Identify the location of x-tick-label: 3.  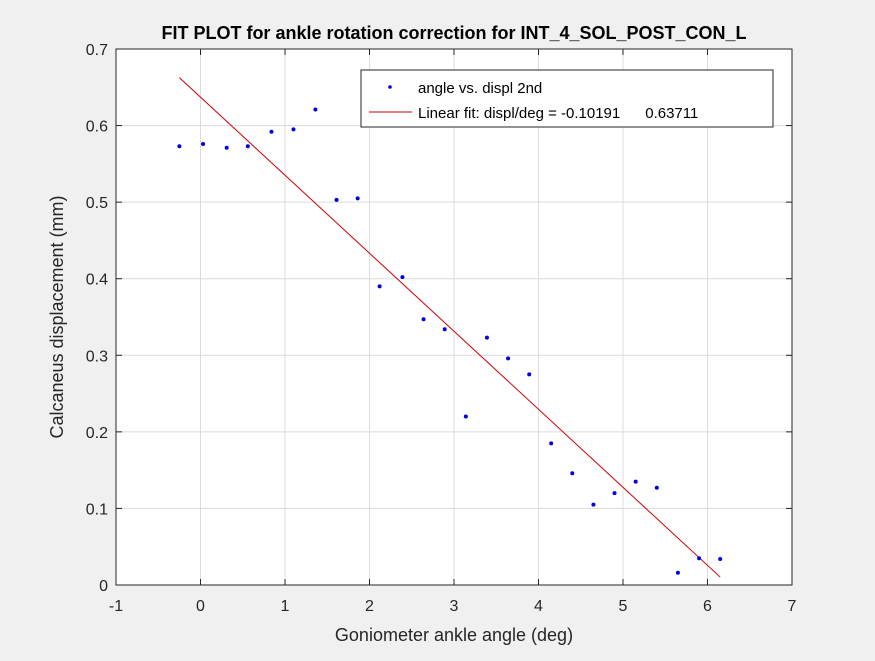
(454, 606).